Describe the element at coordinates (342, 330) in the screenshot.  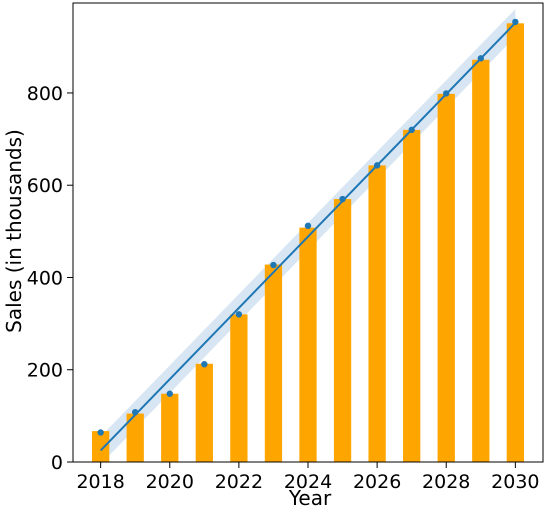
I see `bar-2025` at that location.